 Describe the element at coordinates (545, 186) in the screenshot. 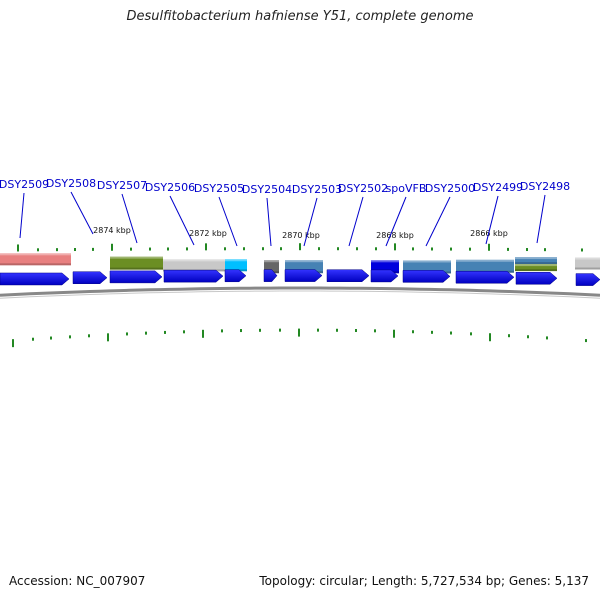

I see `gene-label-dsy2498: DSY2498` at that location.